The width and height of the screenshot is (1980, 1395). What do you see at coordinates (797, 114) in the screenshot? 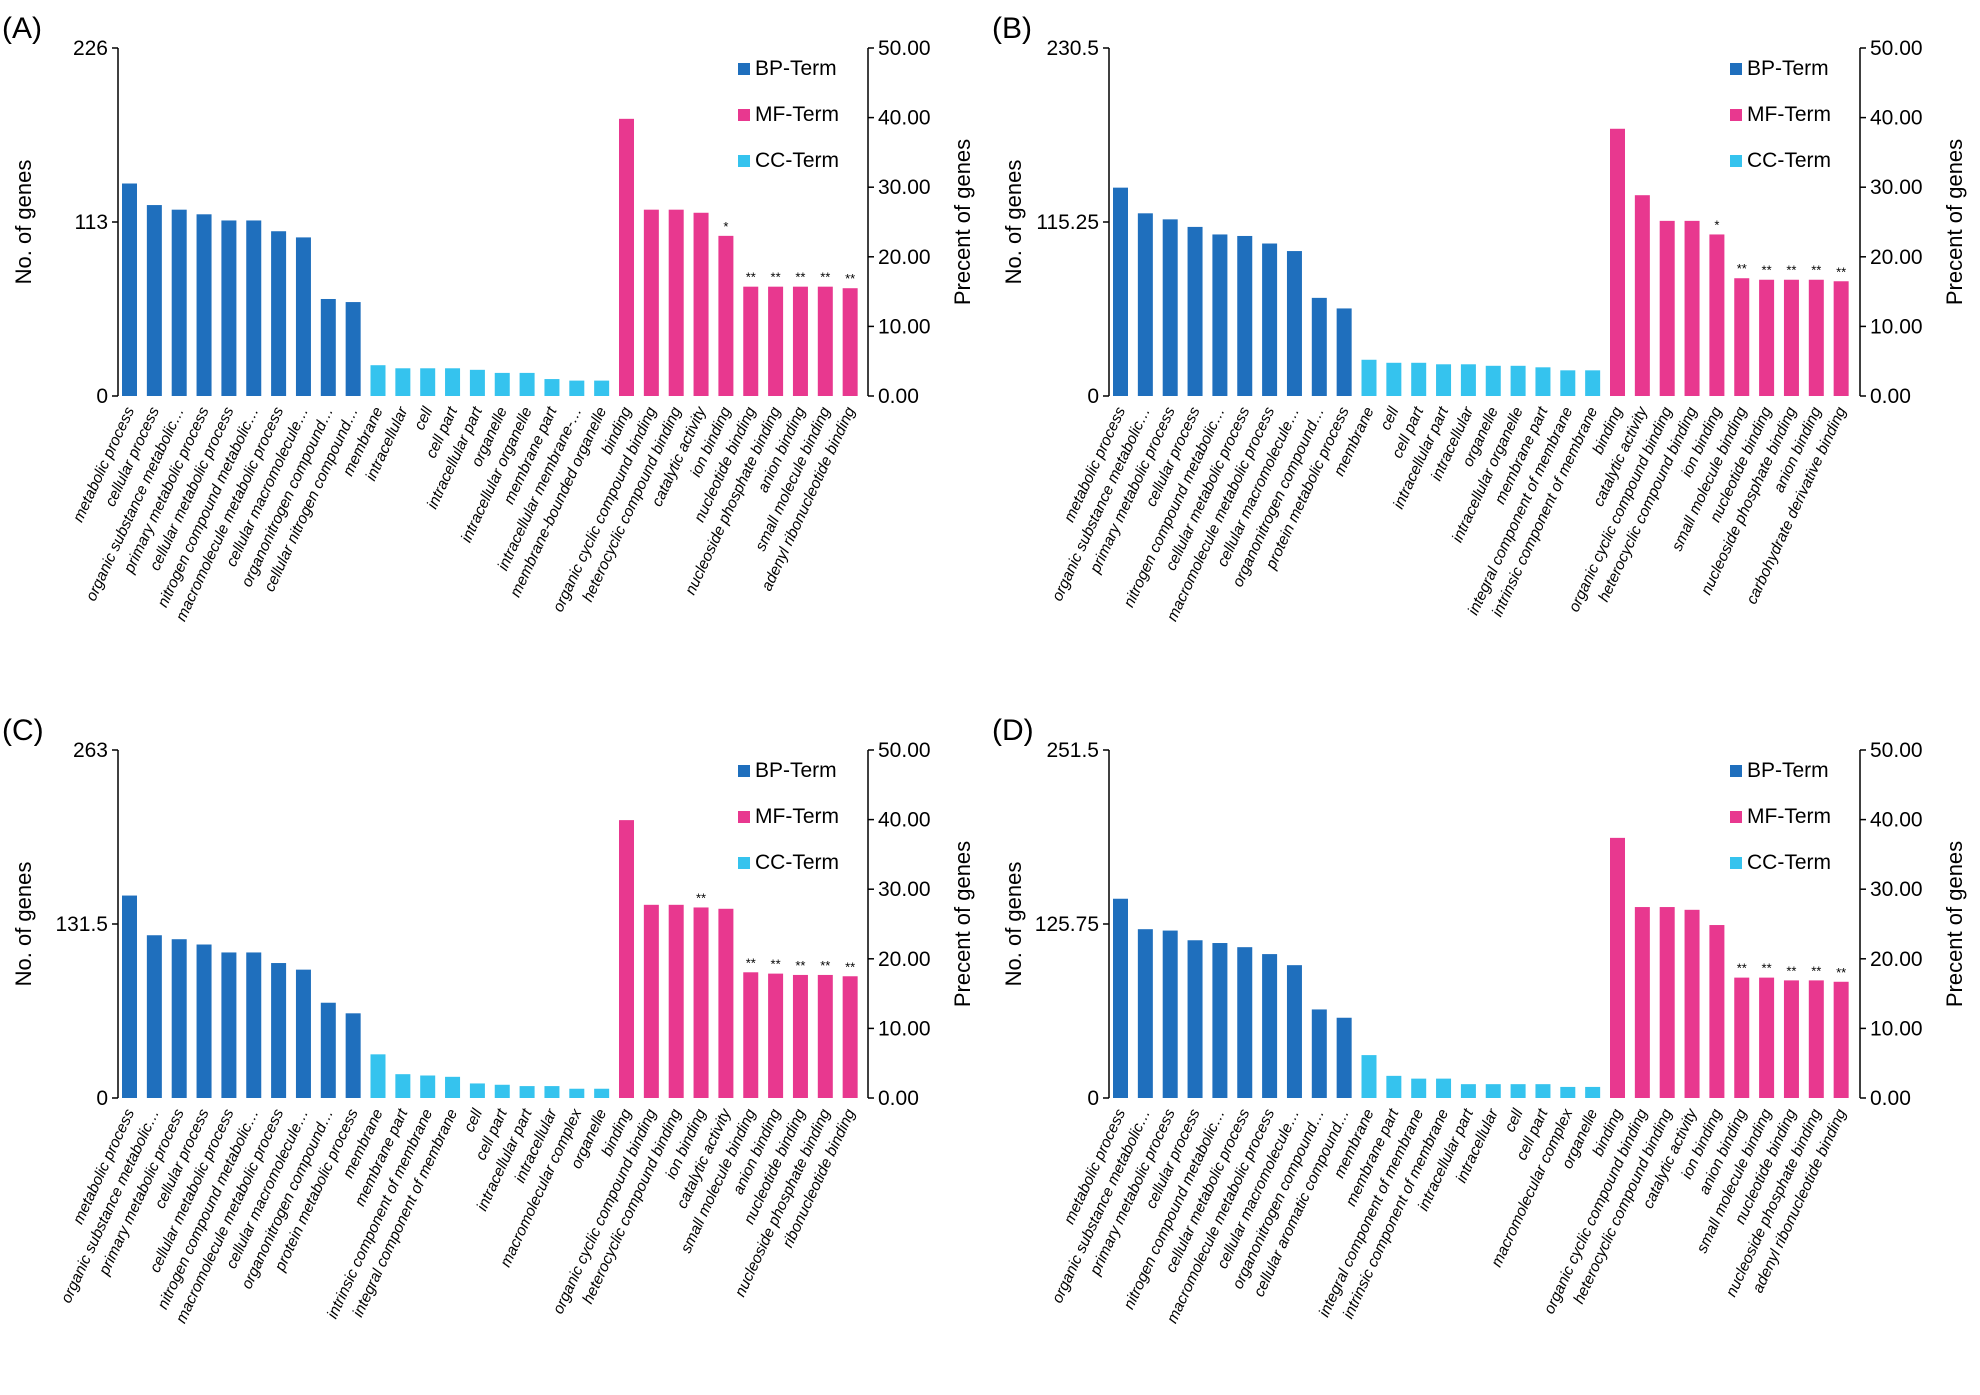
I see `legend-label-mf: MF-Term` at bounding box center [797, 114].